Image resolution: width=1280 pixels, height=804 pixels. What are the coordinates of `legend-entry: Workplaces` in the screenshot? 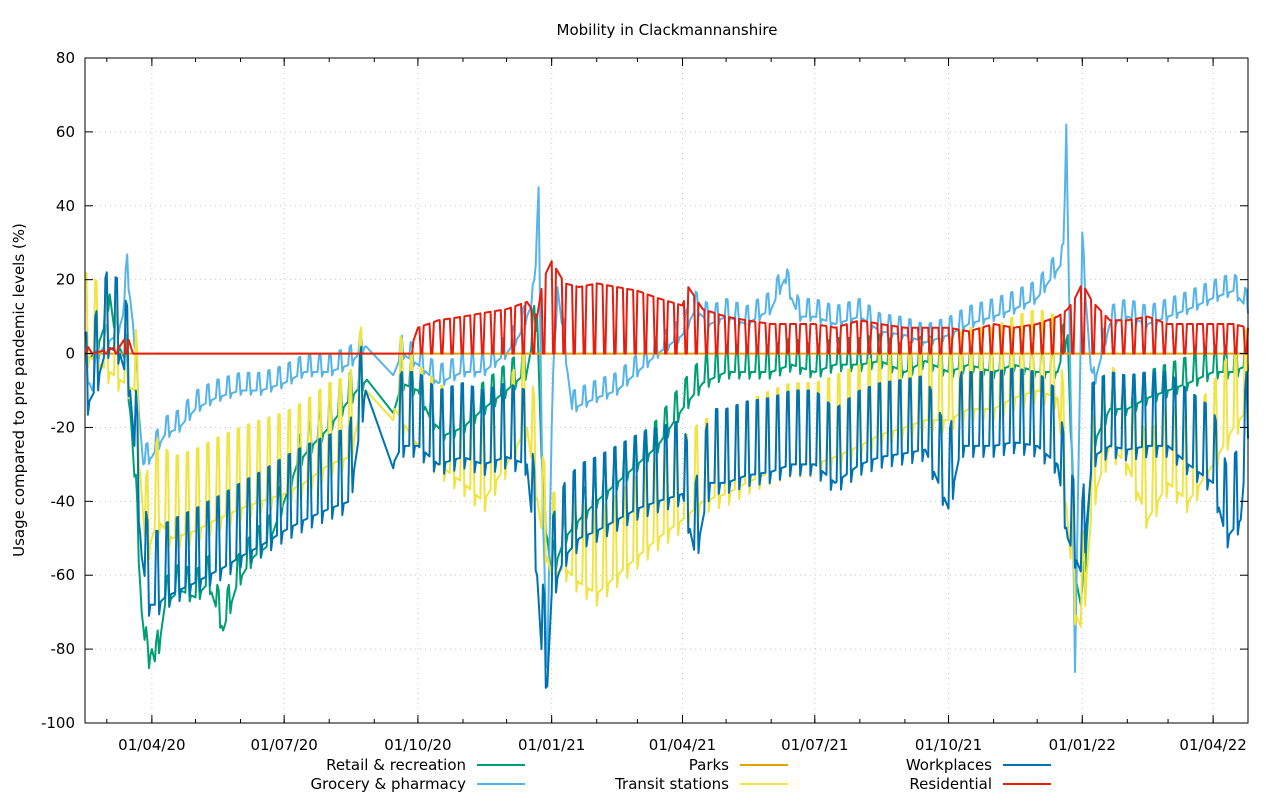 It's located at (978, 765).